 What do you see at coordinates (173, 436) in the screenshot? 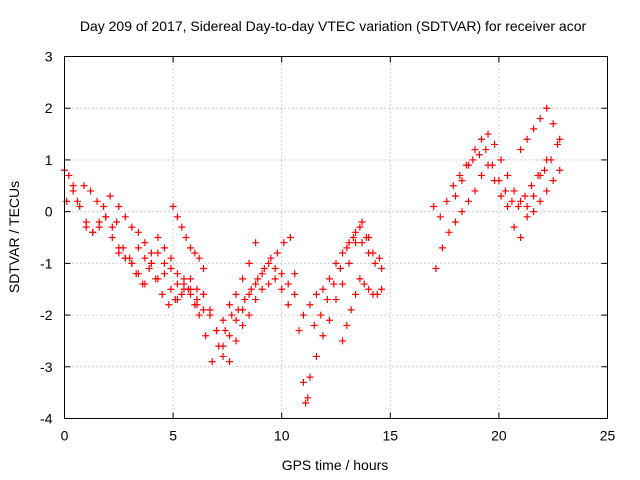
I see `x-tick-label: 5` at bounding box center [173, 436].